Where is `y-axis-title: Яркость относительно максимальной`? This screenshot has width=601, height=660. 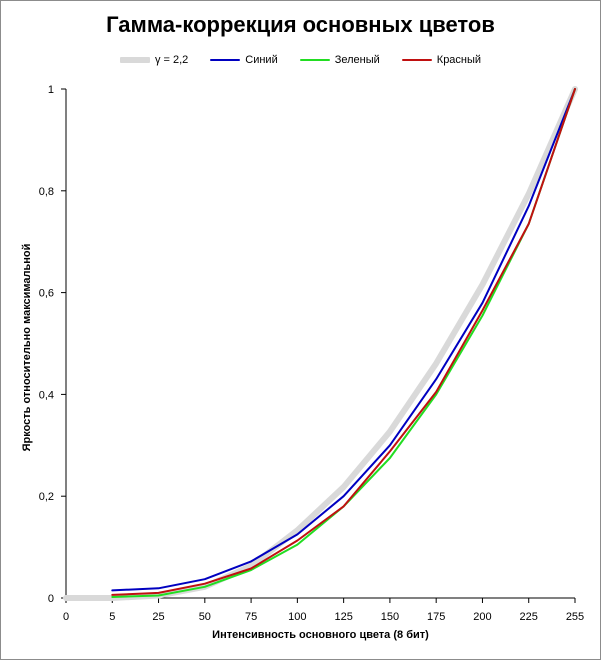 y-axis-title: Яркость относительно максимальной is located at coordinates (27, 348).